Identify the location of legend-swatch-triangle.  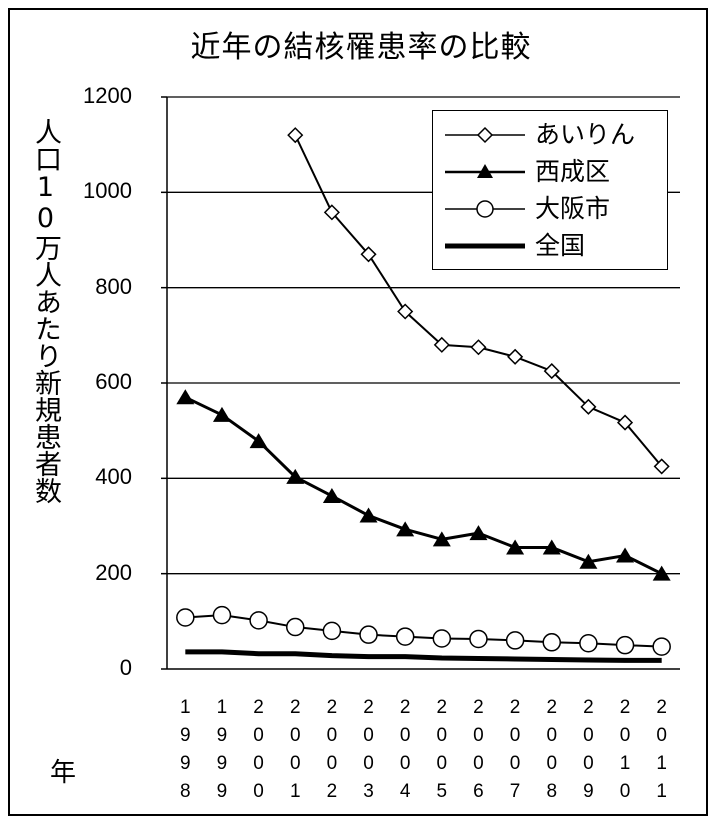
(485, 171).